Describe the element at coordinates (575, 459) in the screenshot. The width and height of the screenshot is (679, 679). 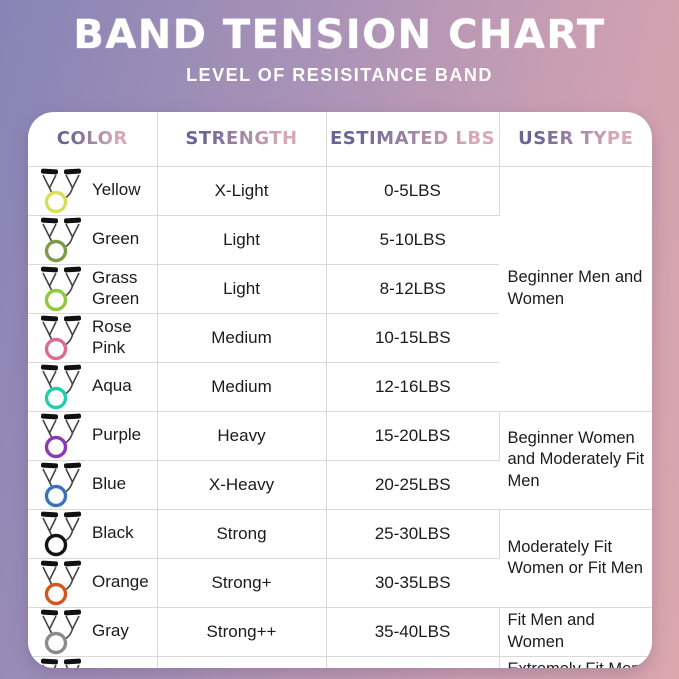
I see `user-type-cell: Beginner Women and Moderately Fit Men` at that location.